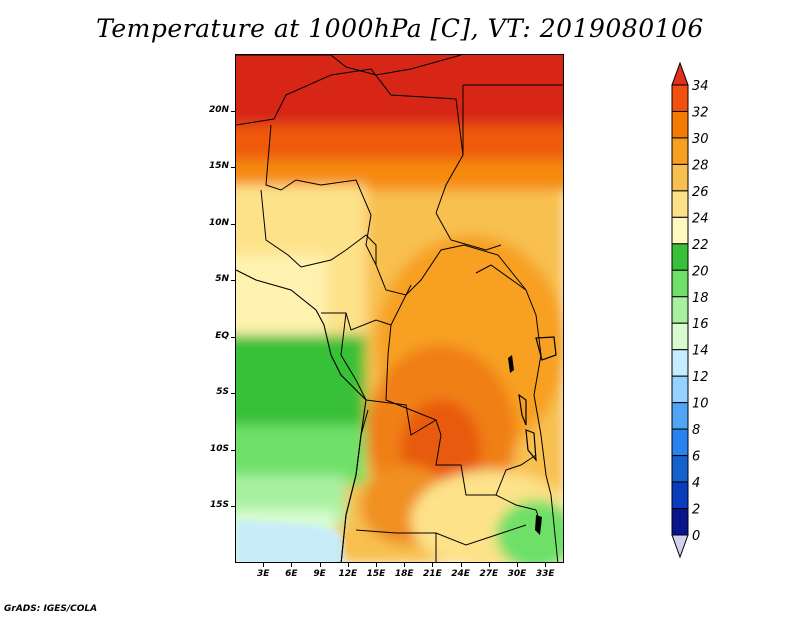 Image resolution: width=800 pixels, height=618 pixels. Describe the element at coordinates (319, 574) in the screenshot. I see `x-tick-label: 9E` at that location.